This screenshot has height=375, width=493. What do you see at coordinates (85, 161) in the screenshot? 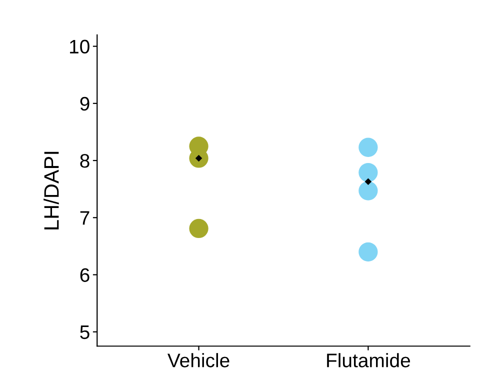
I see `y-tick-label: 8` at bounding box center [85, 161].